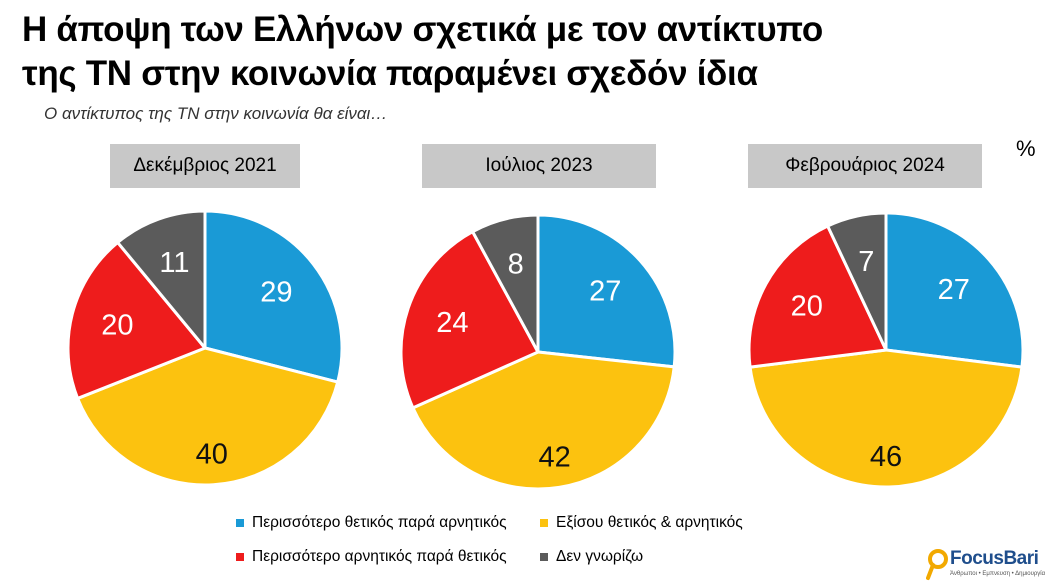  I want to click on legend-item-positive: Περισσότερο θετικός παρά αρνητικός, so click(371, 523).